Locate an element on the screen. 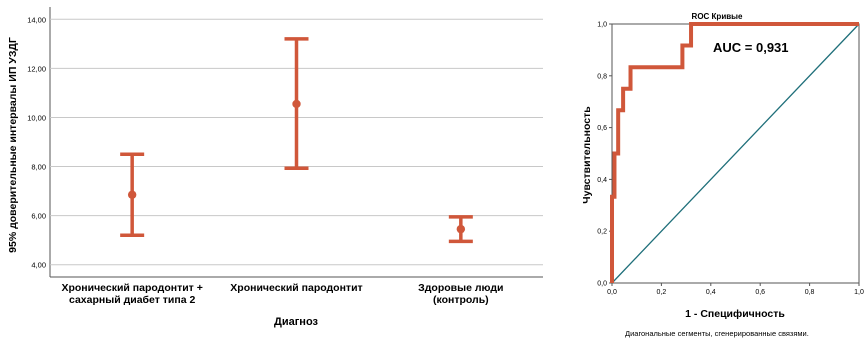 The image size is (868, 347). roc-y-tick-label: 0,8 is located at coordinates (602, 76).